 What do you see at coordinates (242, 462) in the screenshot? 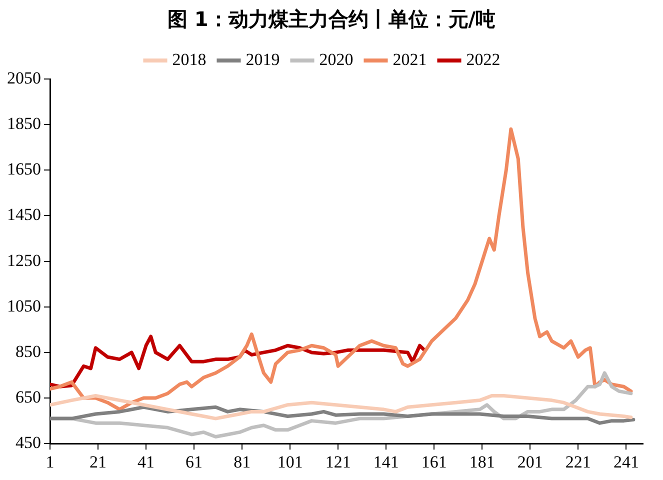
I see `x-tick-label: 81` at bounding box center [242, 462].